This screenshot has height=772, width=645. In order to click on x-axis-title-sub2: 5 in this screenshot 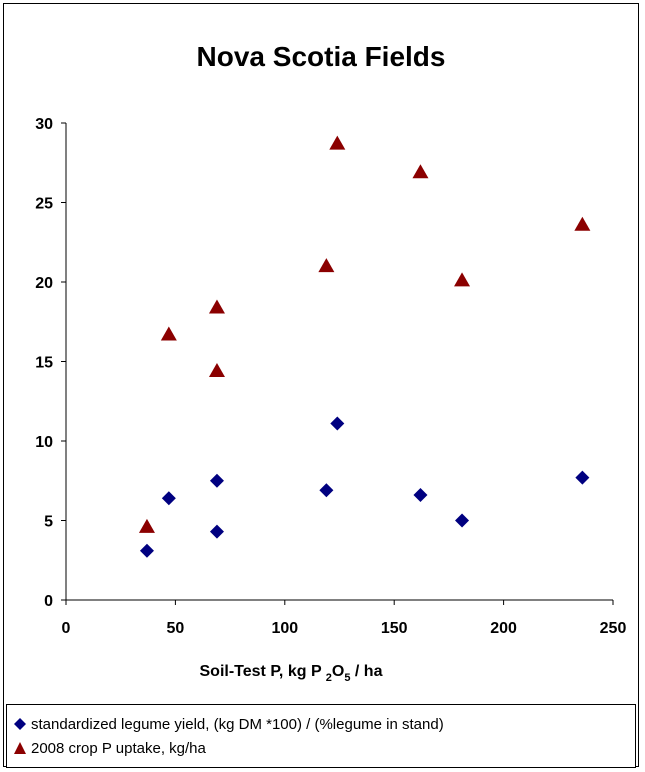, I will do `click(347, 678)`.